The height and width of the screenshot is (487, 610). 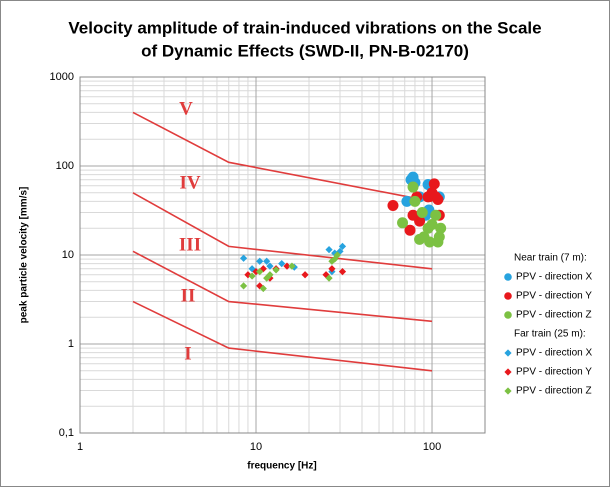 I want to click on x-tick-label: 1, so click(x=80, y=447).